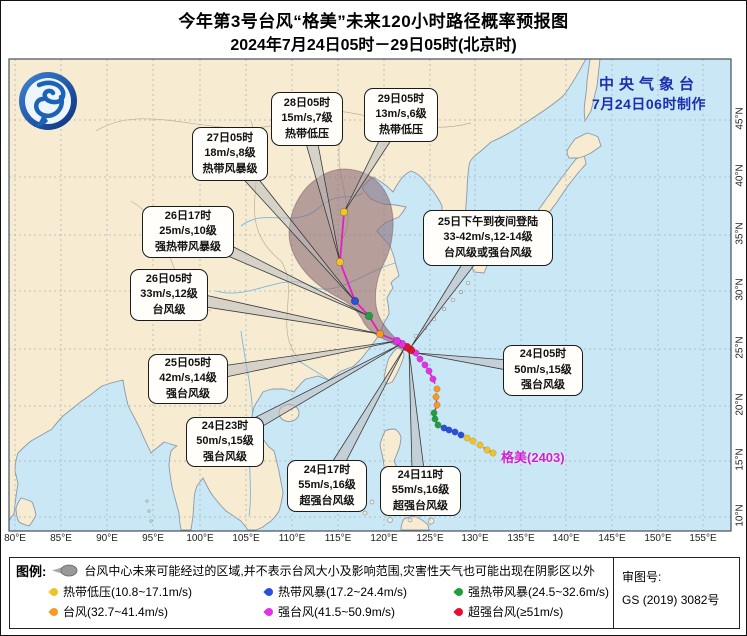  What do you see at coordinates (337, 612) in the screenshot?
I see `legend-item-label: 强台风(41.5~50.9m/s)` at bounding box center [337, 612].